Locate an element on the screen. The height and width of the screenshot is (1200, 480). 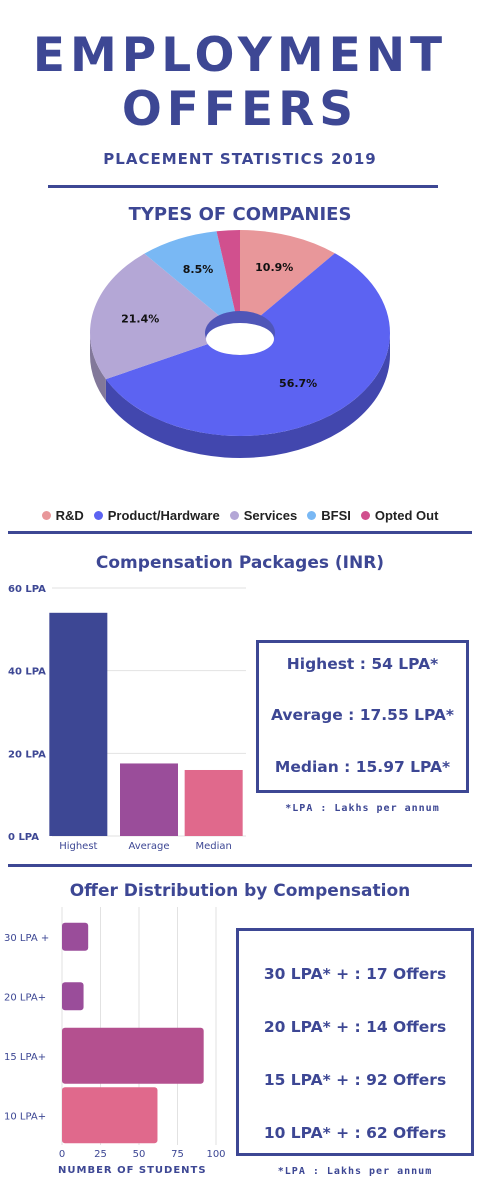
summary-average: Average : 17.55 LPA* is located at coordinates (362, 715).